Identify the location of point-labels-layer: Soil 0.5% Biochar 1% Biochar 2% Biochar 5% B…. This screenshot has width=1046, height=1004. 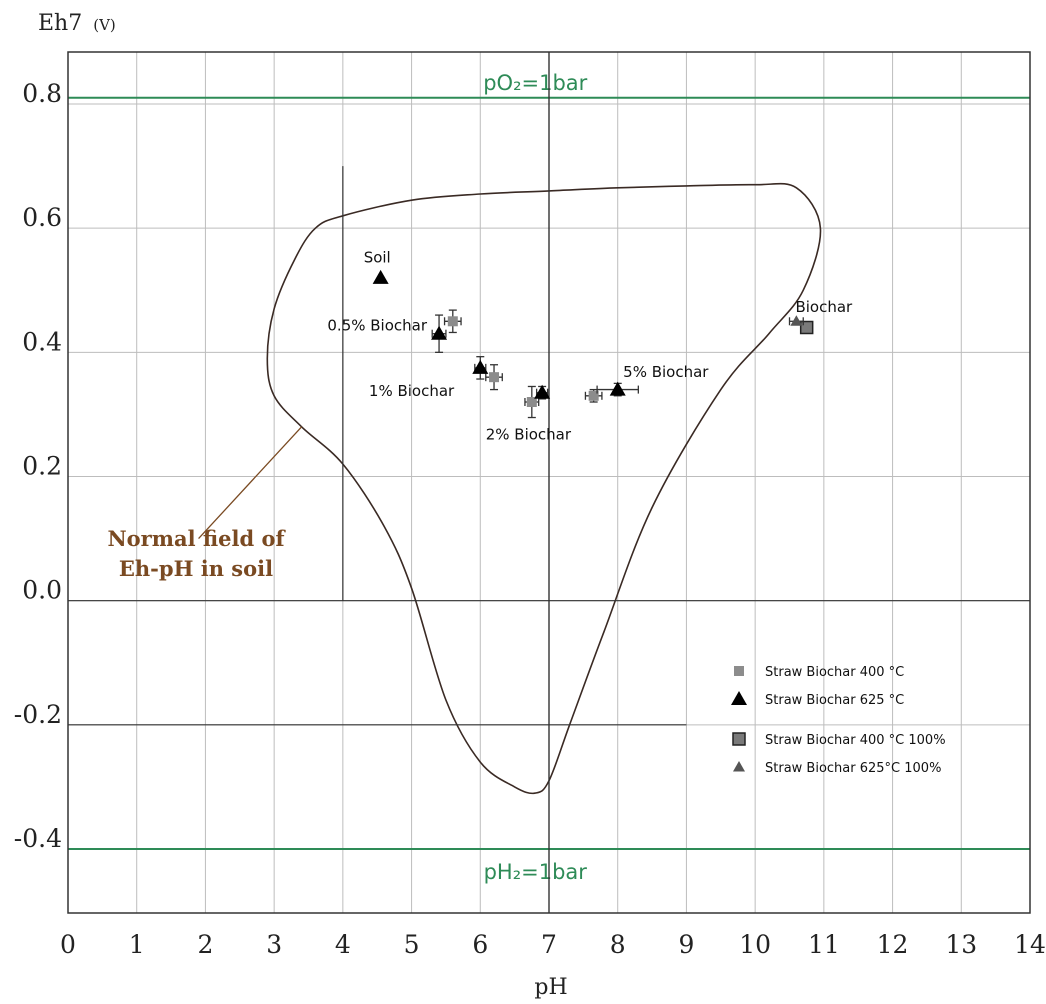
(590, 345).